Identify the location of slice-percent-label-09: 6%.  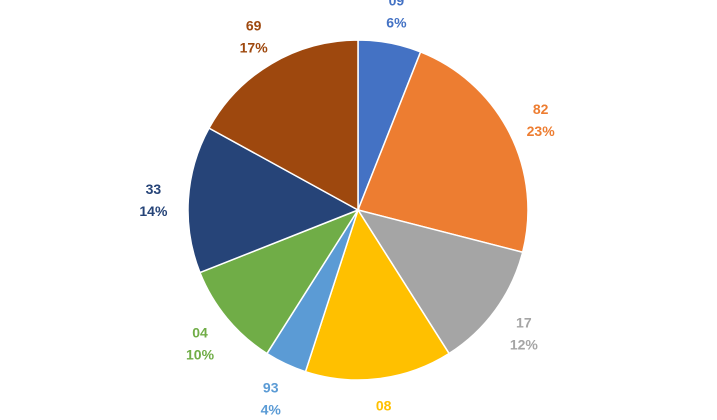
(396, 23).